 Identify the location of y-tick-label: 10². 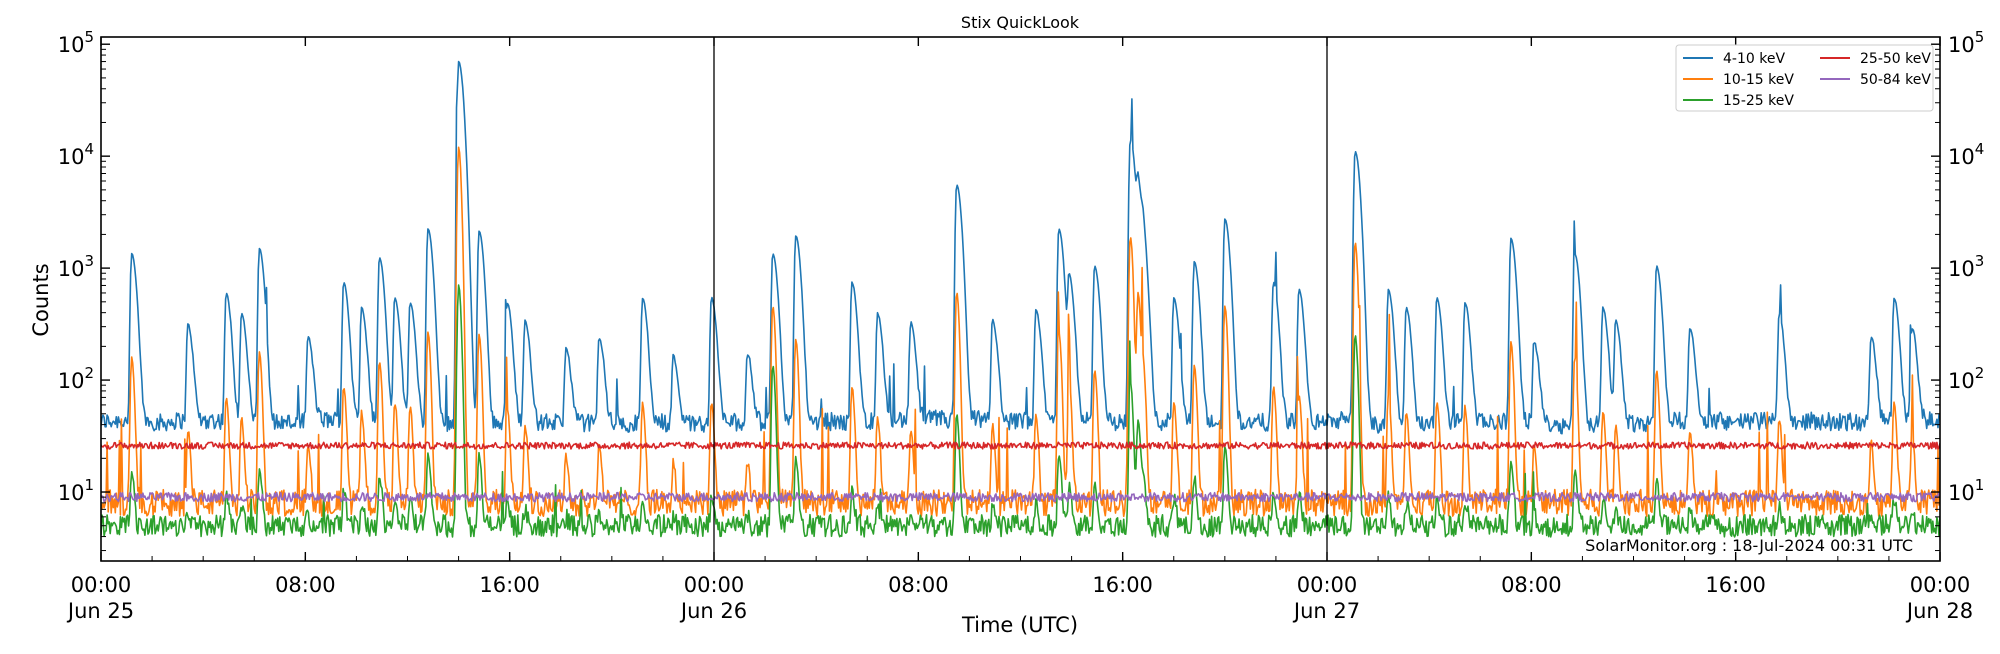
(76, 378).